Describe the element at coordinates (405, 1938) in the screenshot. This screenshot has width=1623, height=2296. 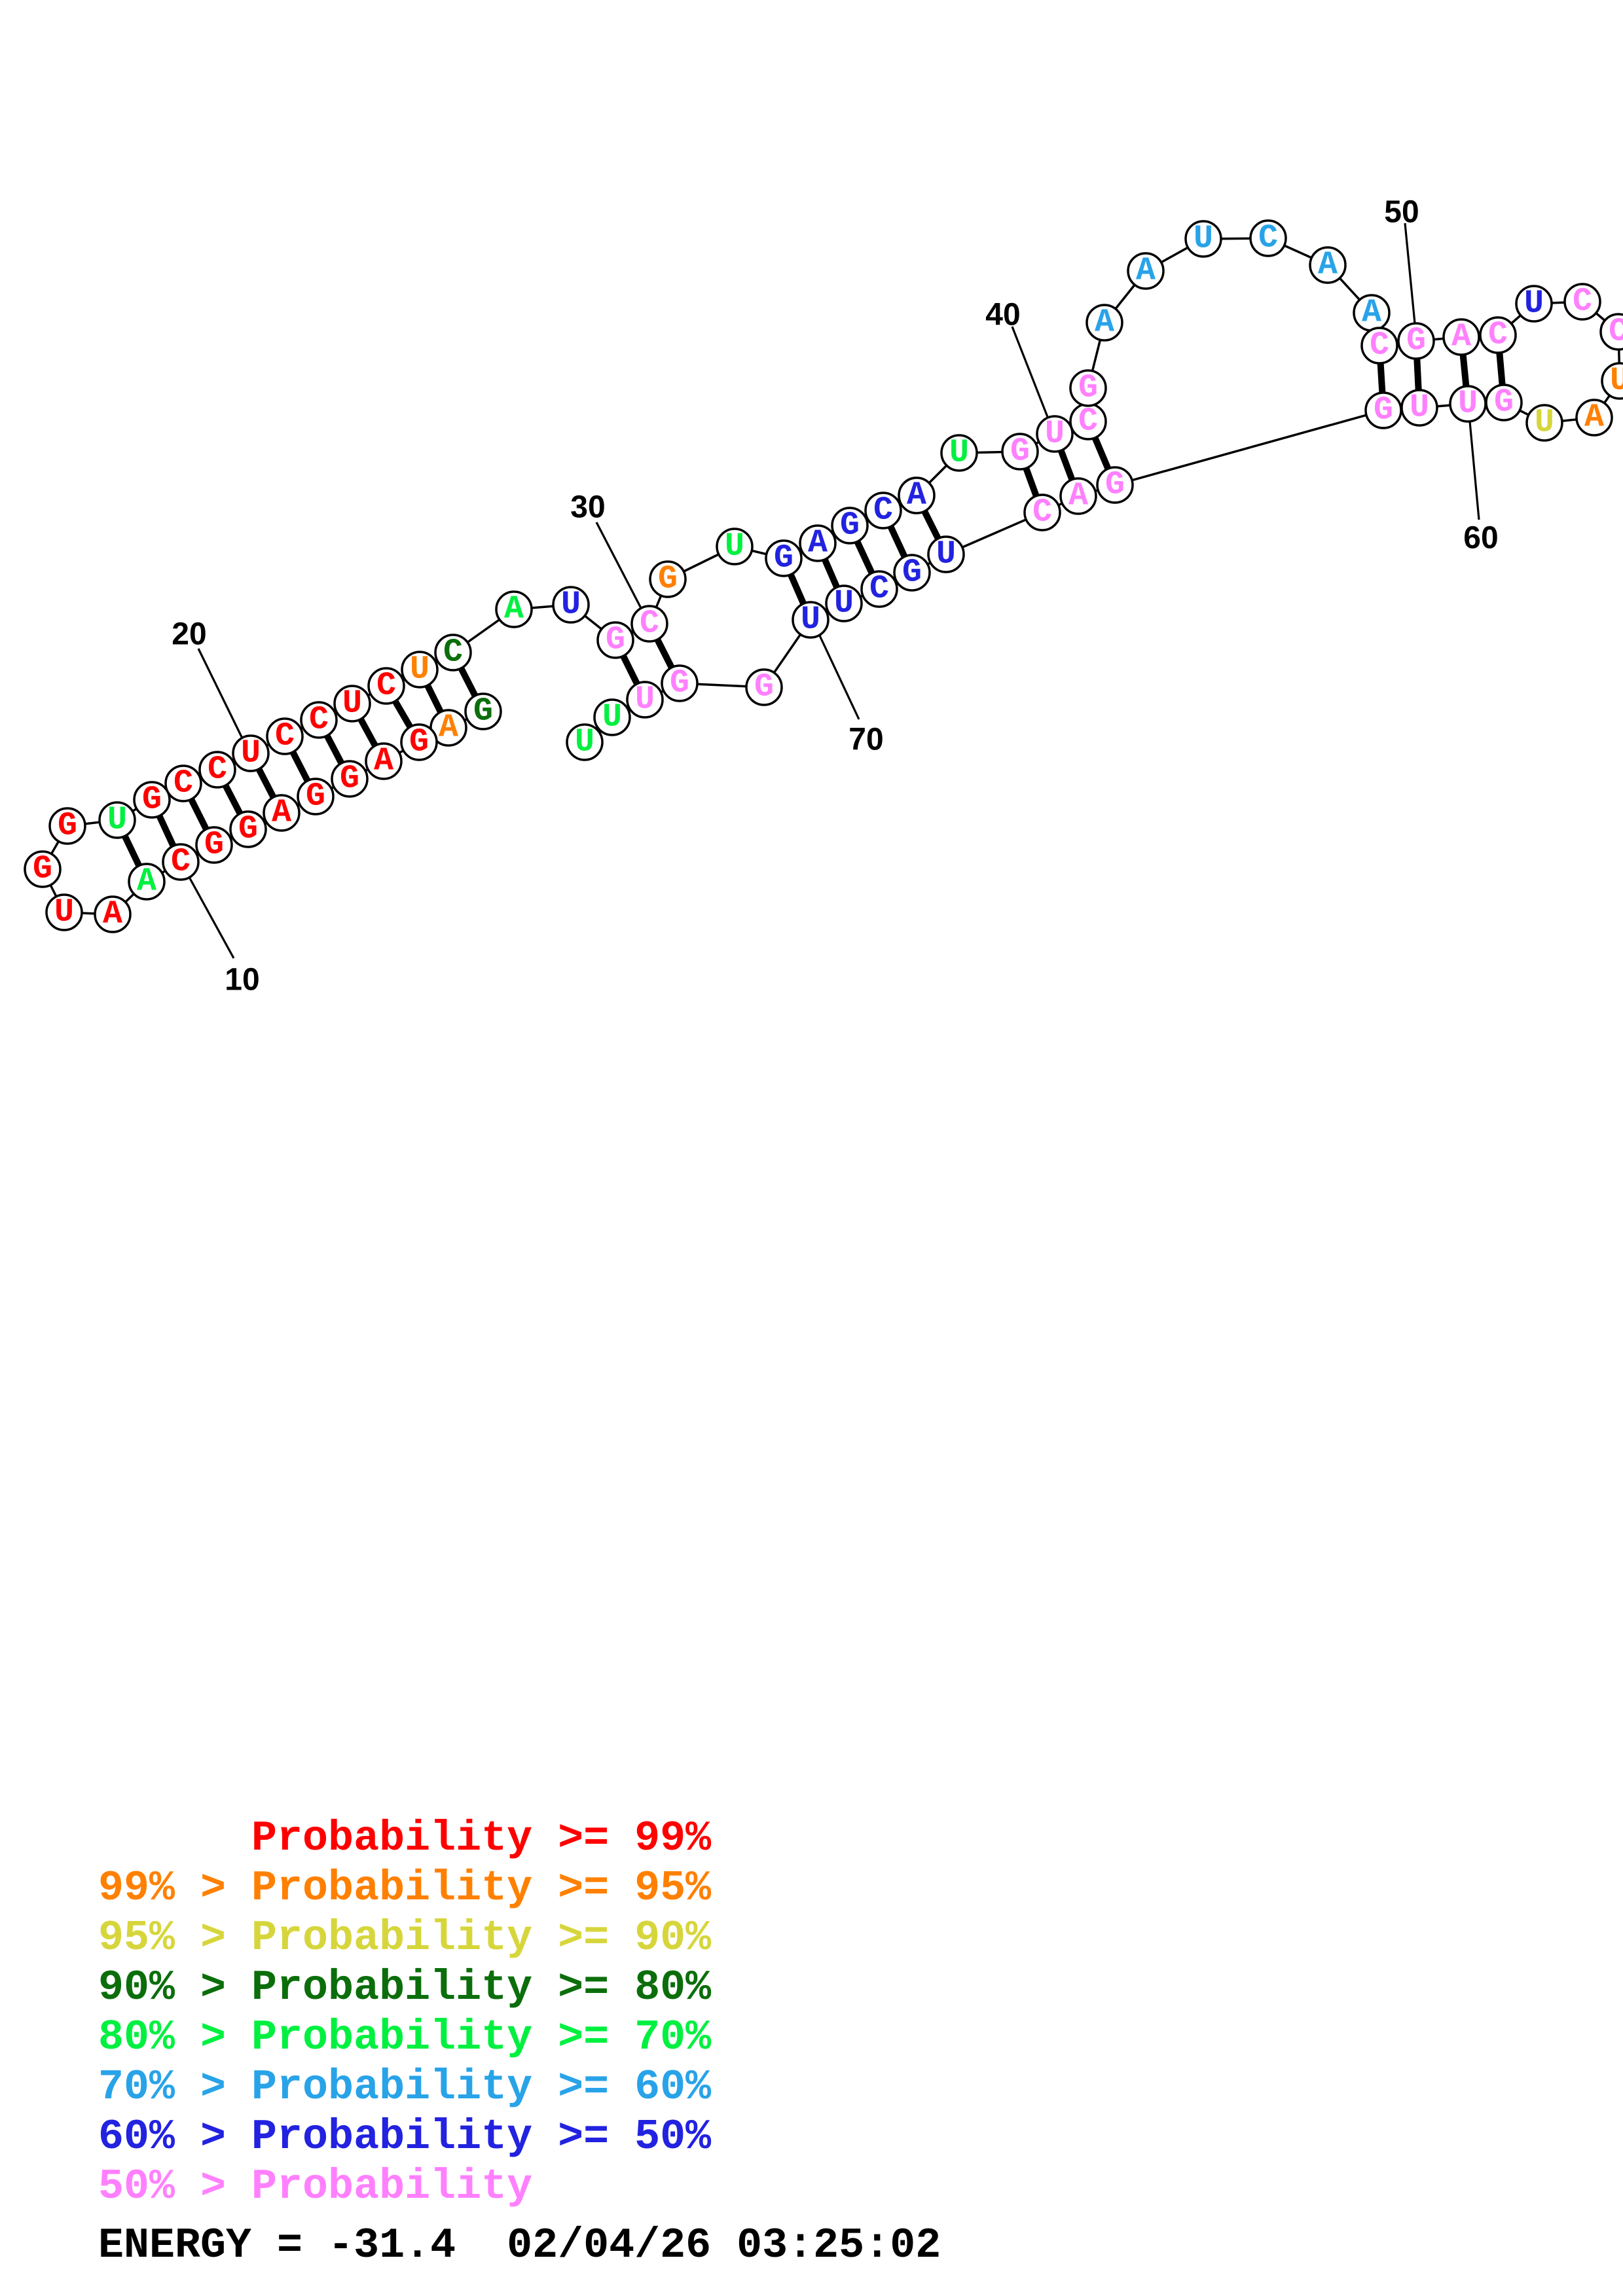
I see `legend-row-90-95: 95% > Probability >= 90%` at that location.